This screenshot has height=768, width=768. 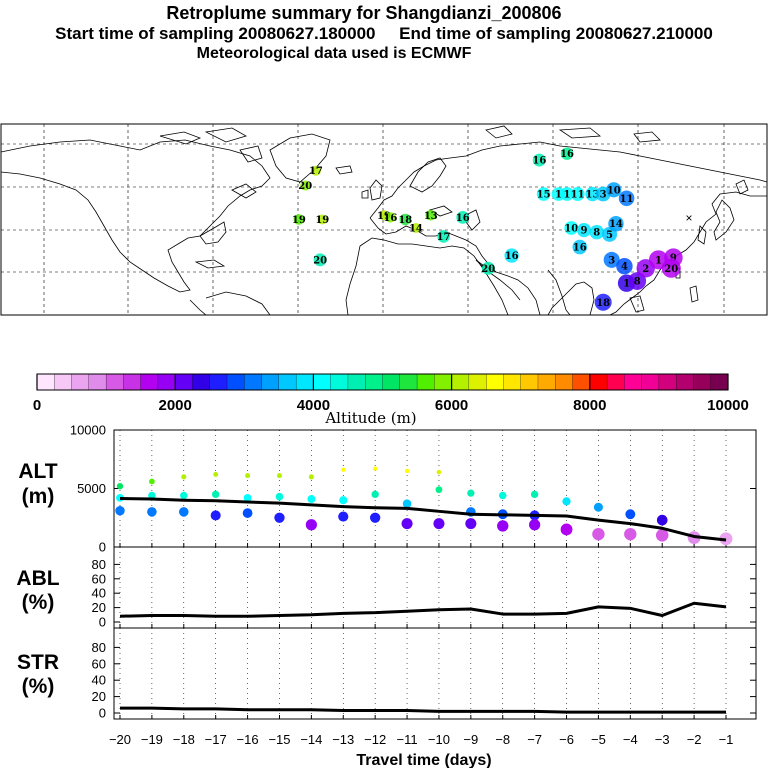 I want to click on x-tick-label: −4, so click(x=630, y=739).